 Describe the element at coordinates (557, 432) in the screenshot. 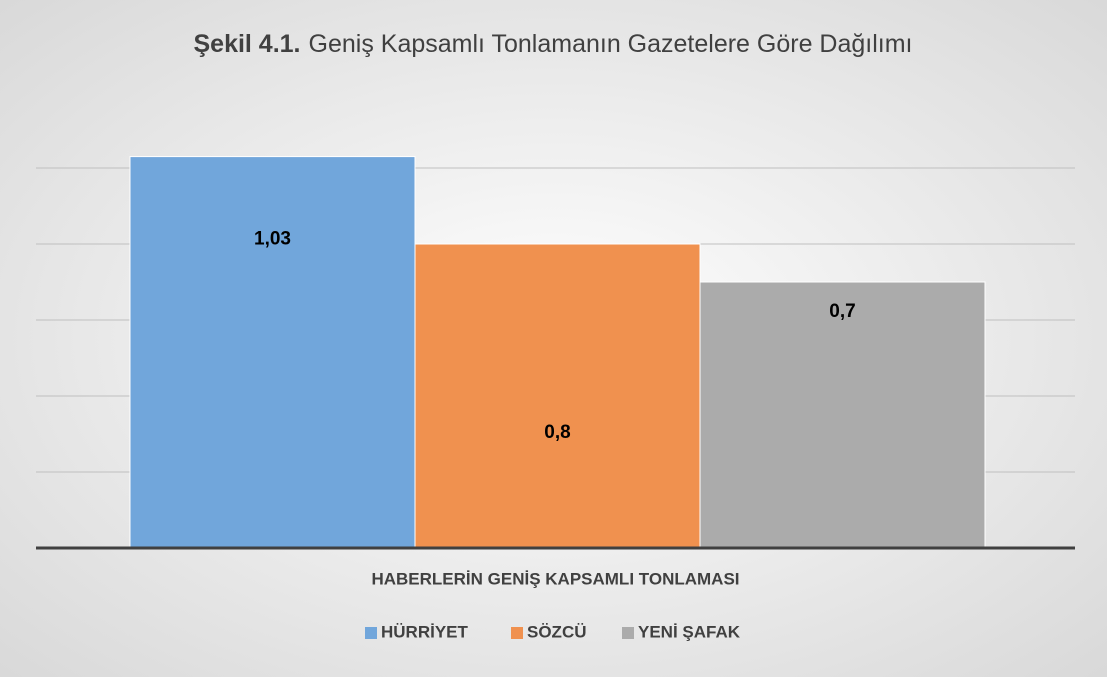

I see `data-label: 0,8` at that location.